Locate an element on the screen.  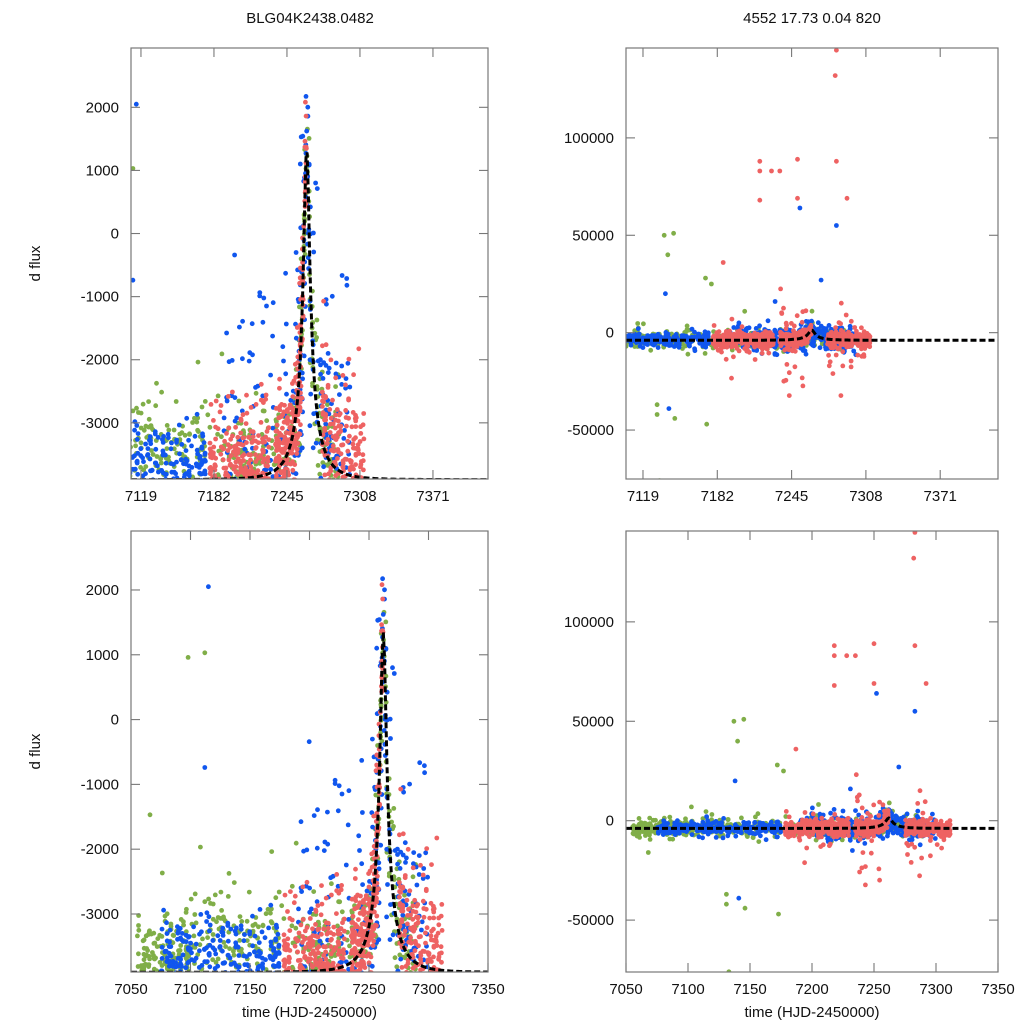
x-tick-label: 7371 is located at coordinates (432, 496).